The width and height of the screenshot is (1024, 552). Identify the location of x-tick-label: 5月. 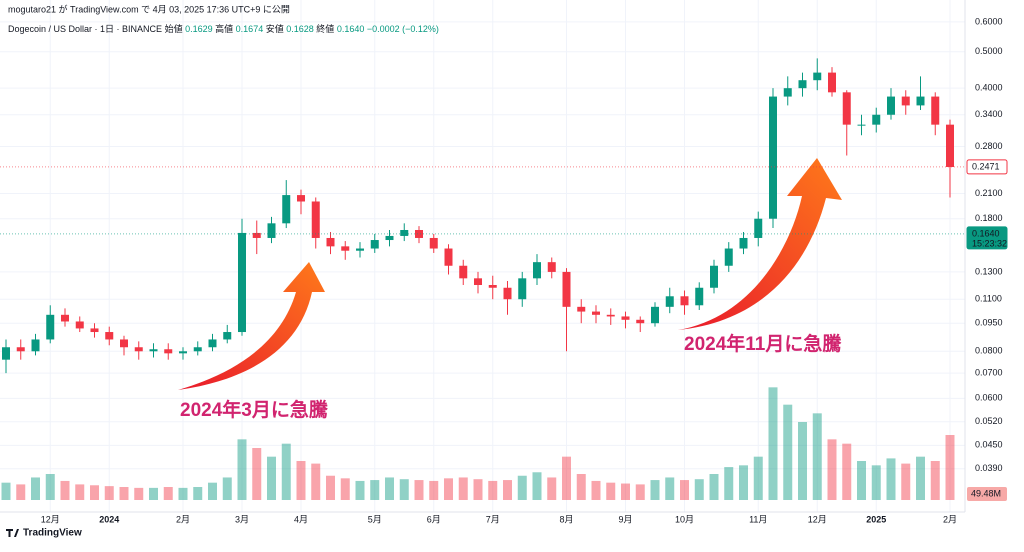
(375, 519).